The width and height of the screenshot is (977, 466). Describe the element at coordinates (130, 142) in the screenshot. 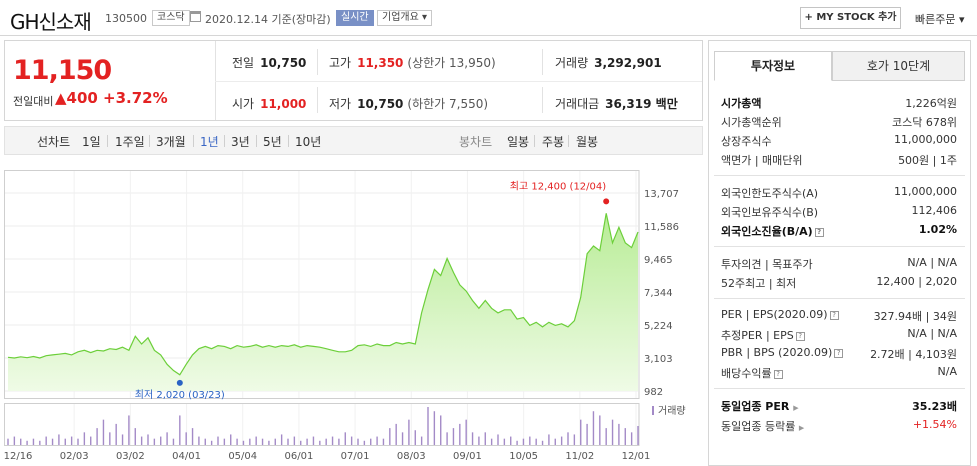

I see `period-1w: 1주일` at that location.